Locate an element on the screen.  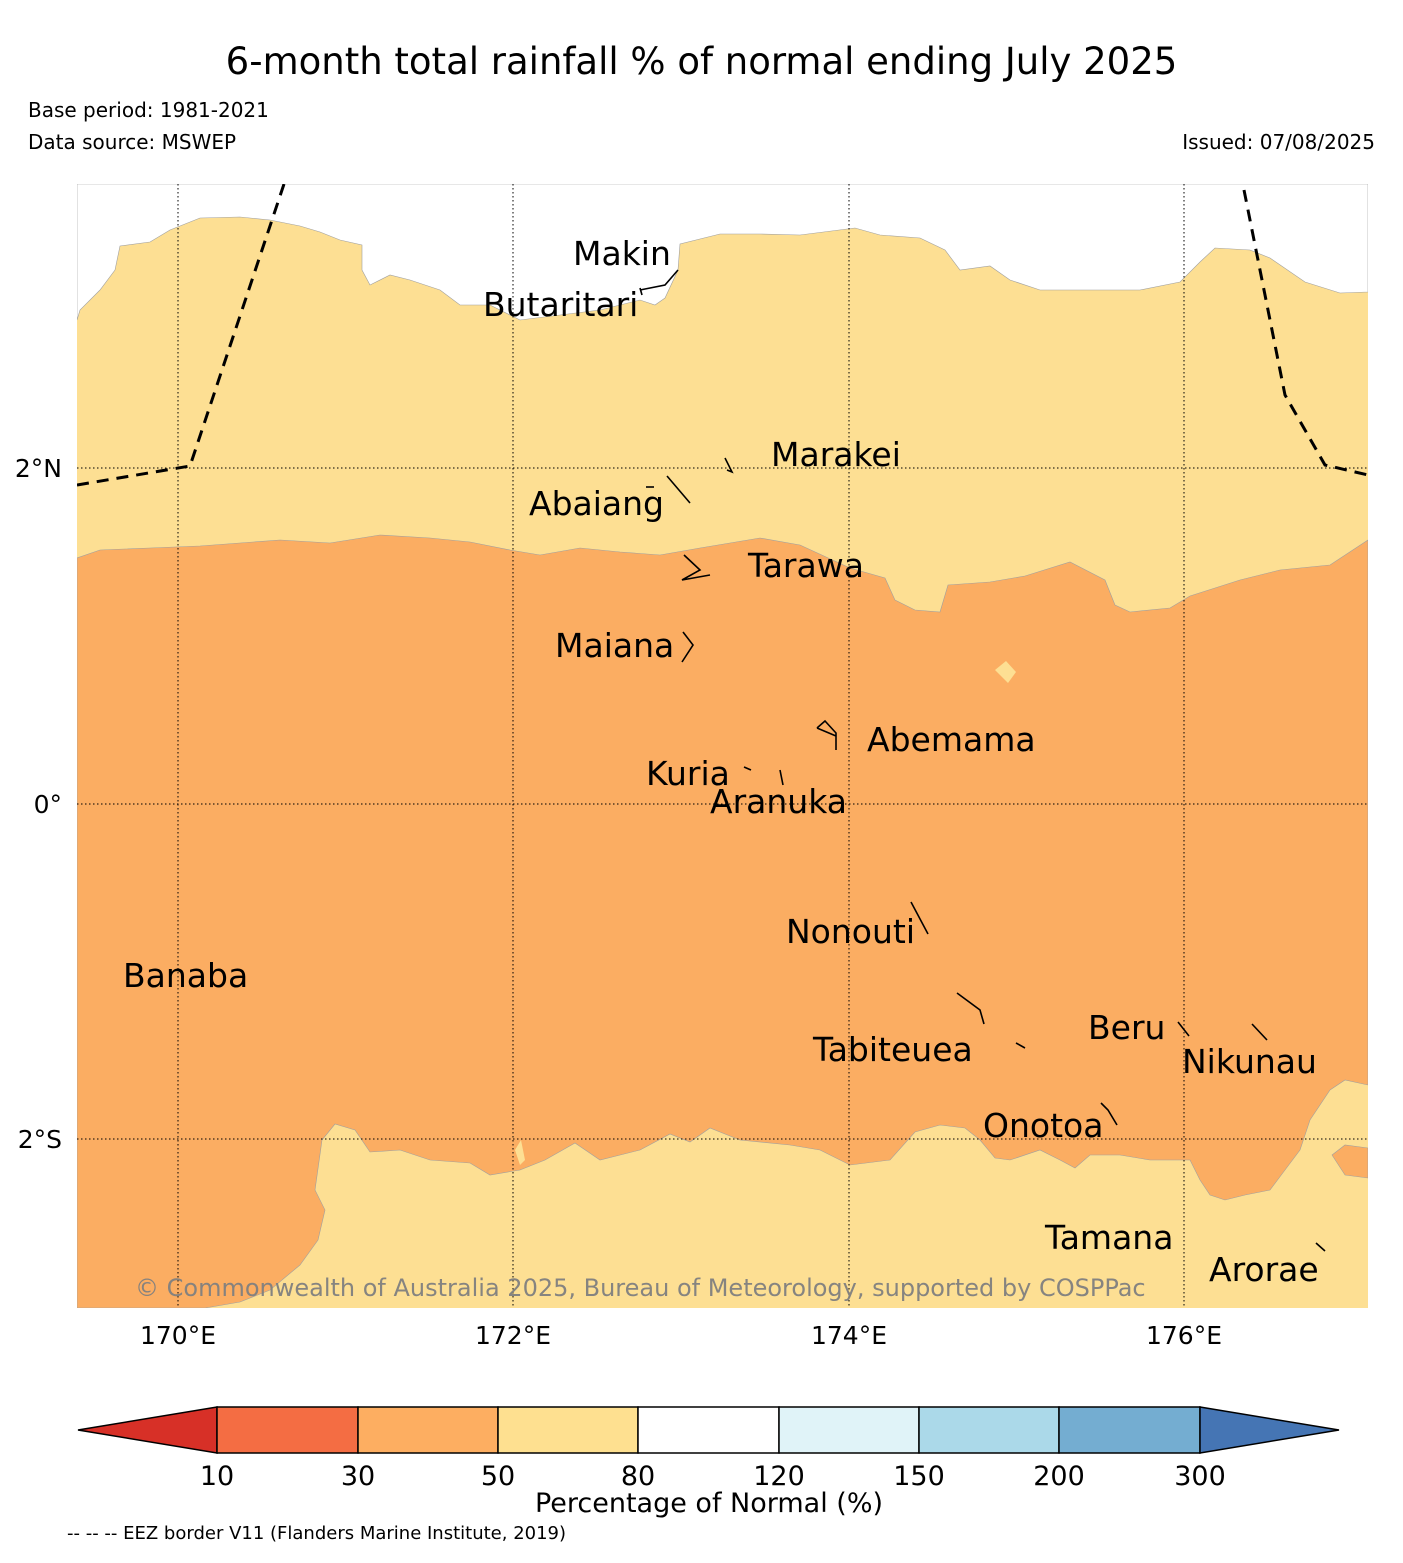
issued-date-text: Issued: 07/08/2025 is located at coordinates (1278, 142).